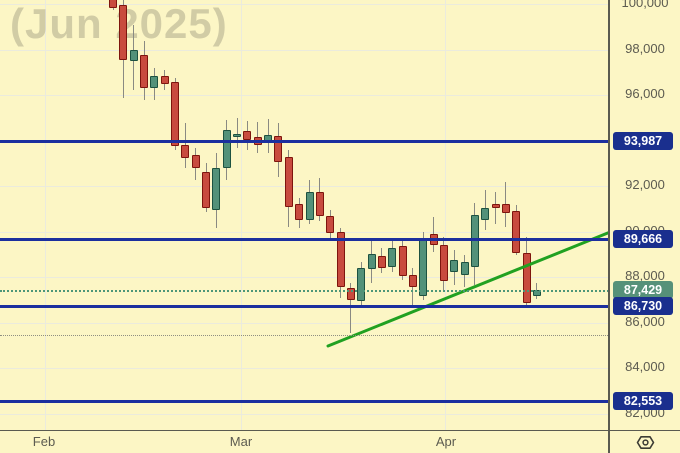 The height and width of the screenshot is (453, 680). What do you see at coordinates (645, 48) in the screenshot?
I see `price-tick-label: 98,000` at bounding box center [645, 48].